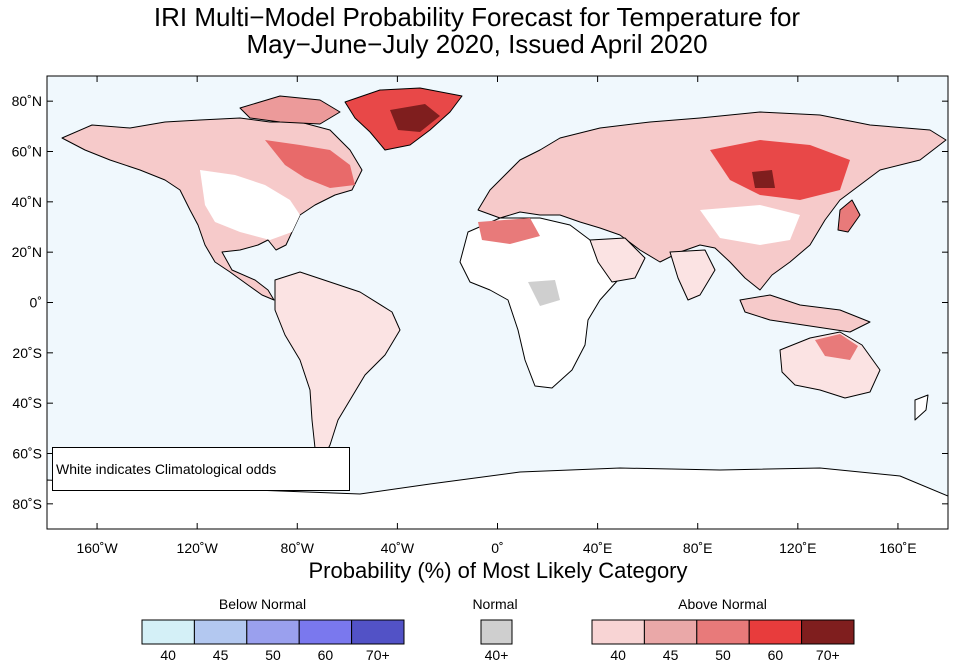 The height and width of the screenshot is (663, 954). I want to click on lon-tick-label: 40˚W, so click(398, 548).